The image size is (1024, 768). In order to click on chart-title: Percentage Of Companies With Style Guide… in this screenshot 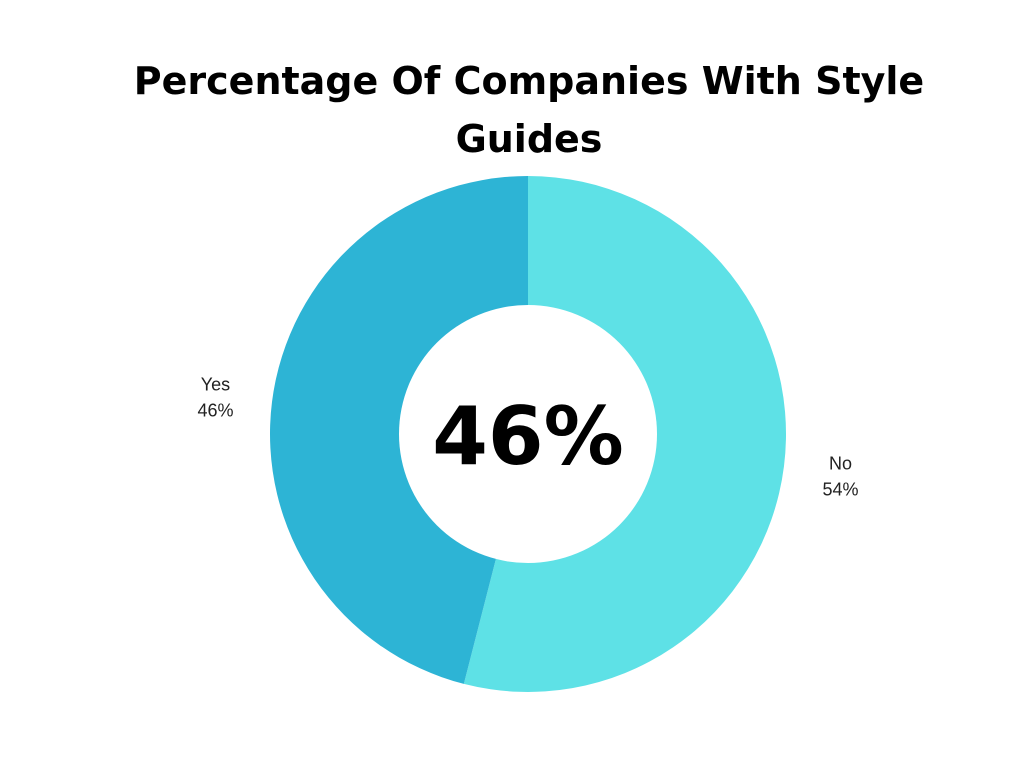, I will do `click(529, 110)`.